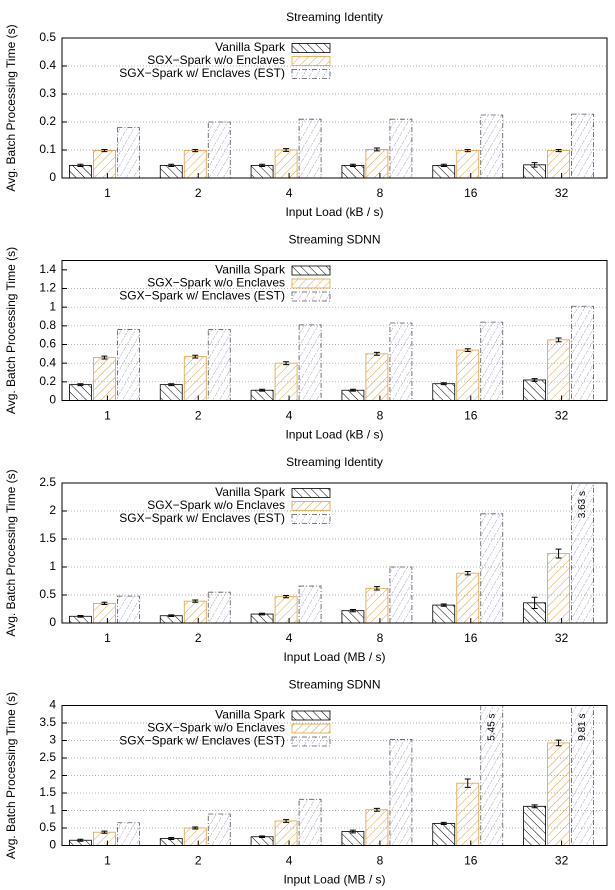 The height and width of the screenshot is (890, 615). Describe the element at coordinates (380, 193) in the screenshot. I see `x-tick-label: 8` at that location.